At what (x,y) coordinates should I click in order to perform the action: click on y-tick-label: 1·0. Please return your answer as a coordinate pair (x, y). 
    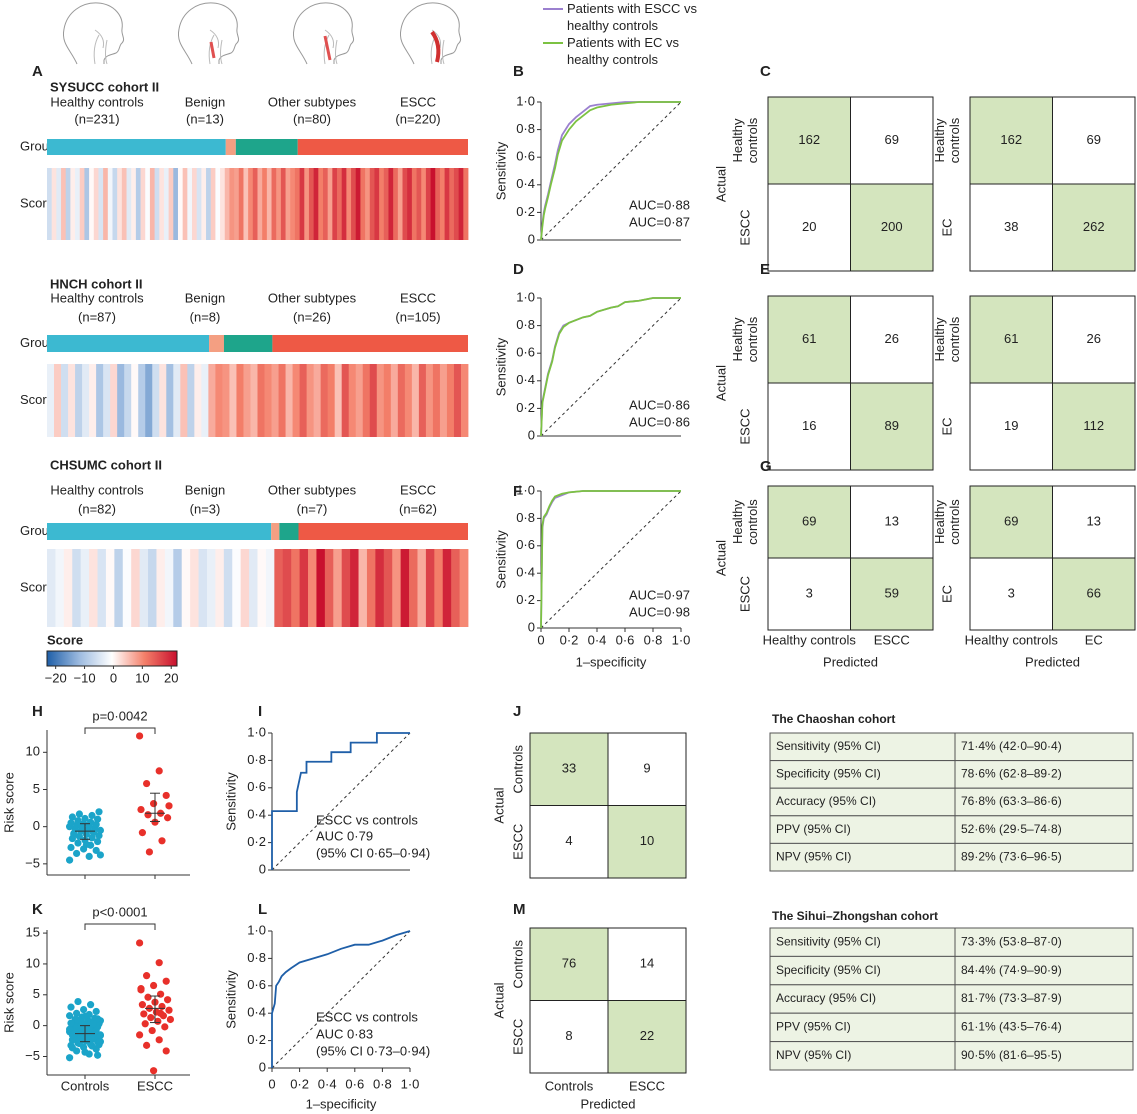
    Looking at the image, I should click on (525, 489).